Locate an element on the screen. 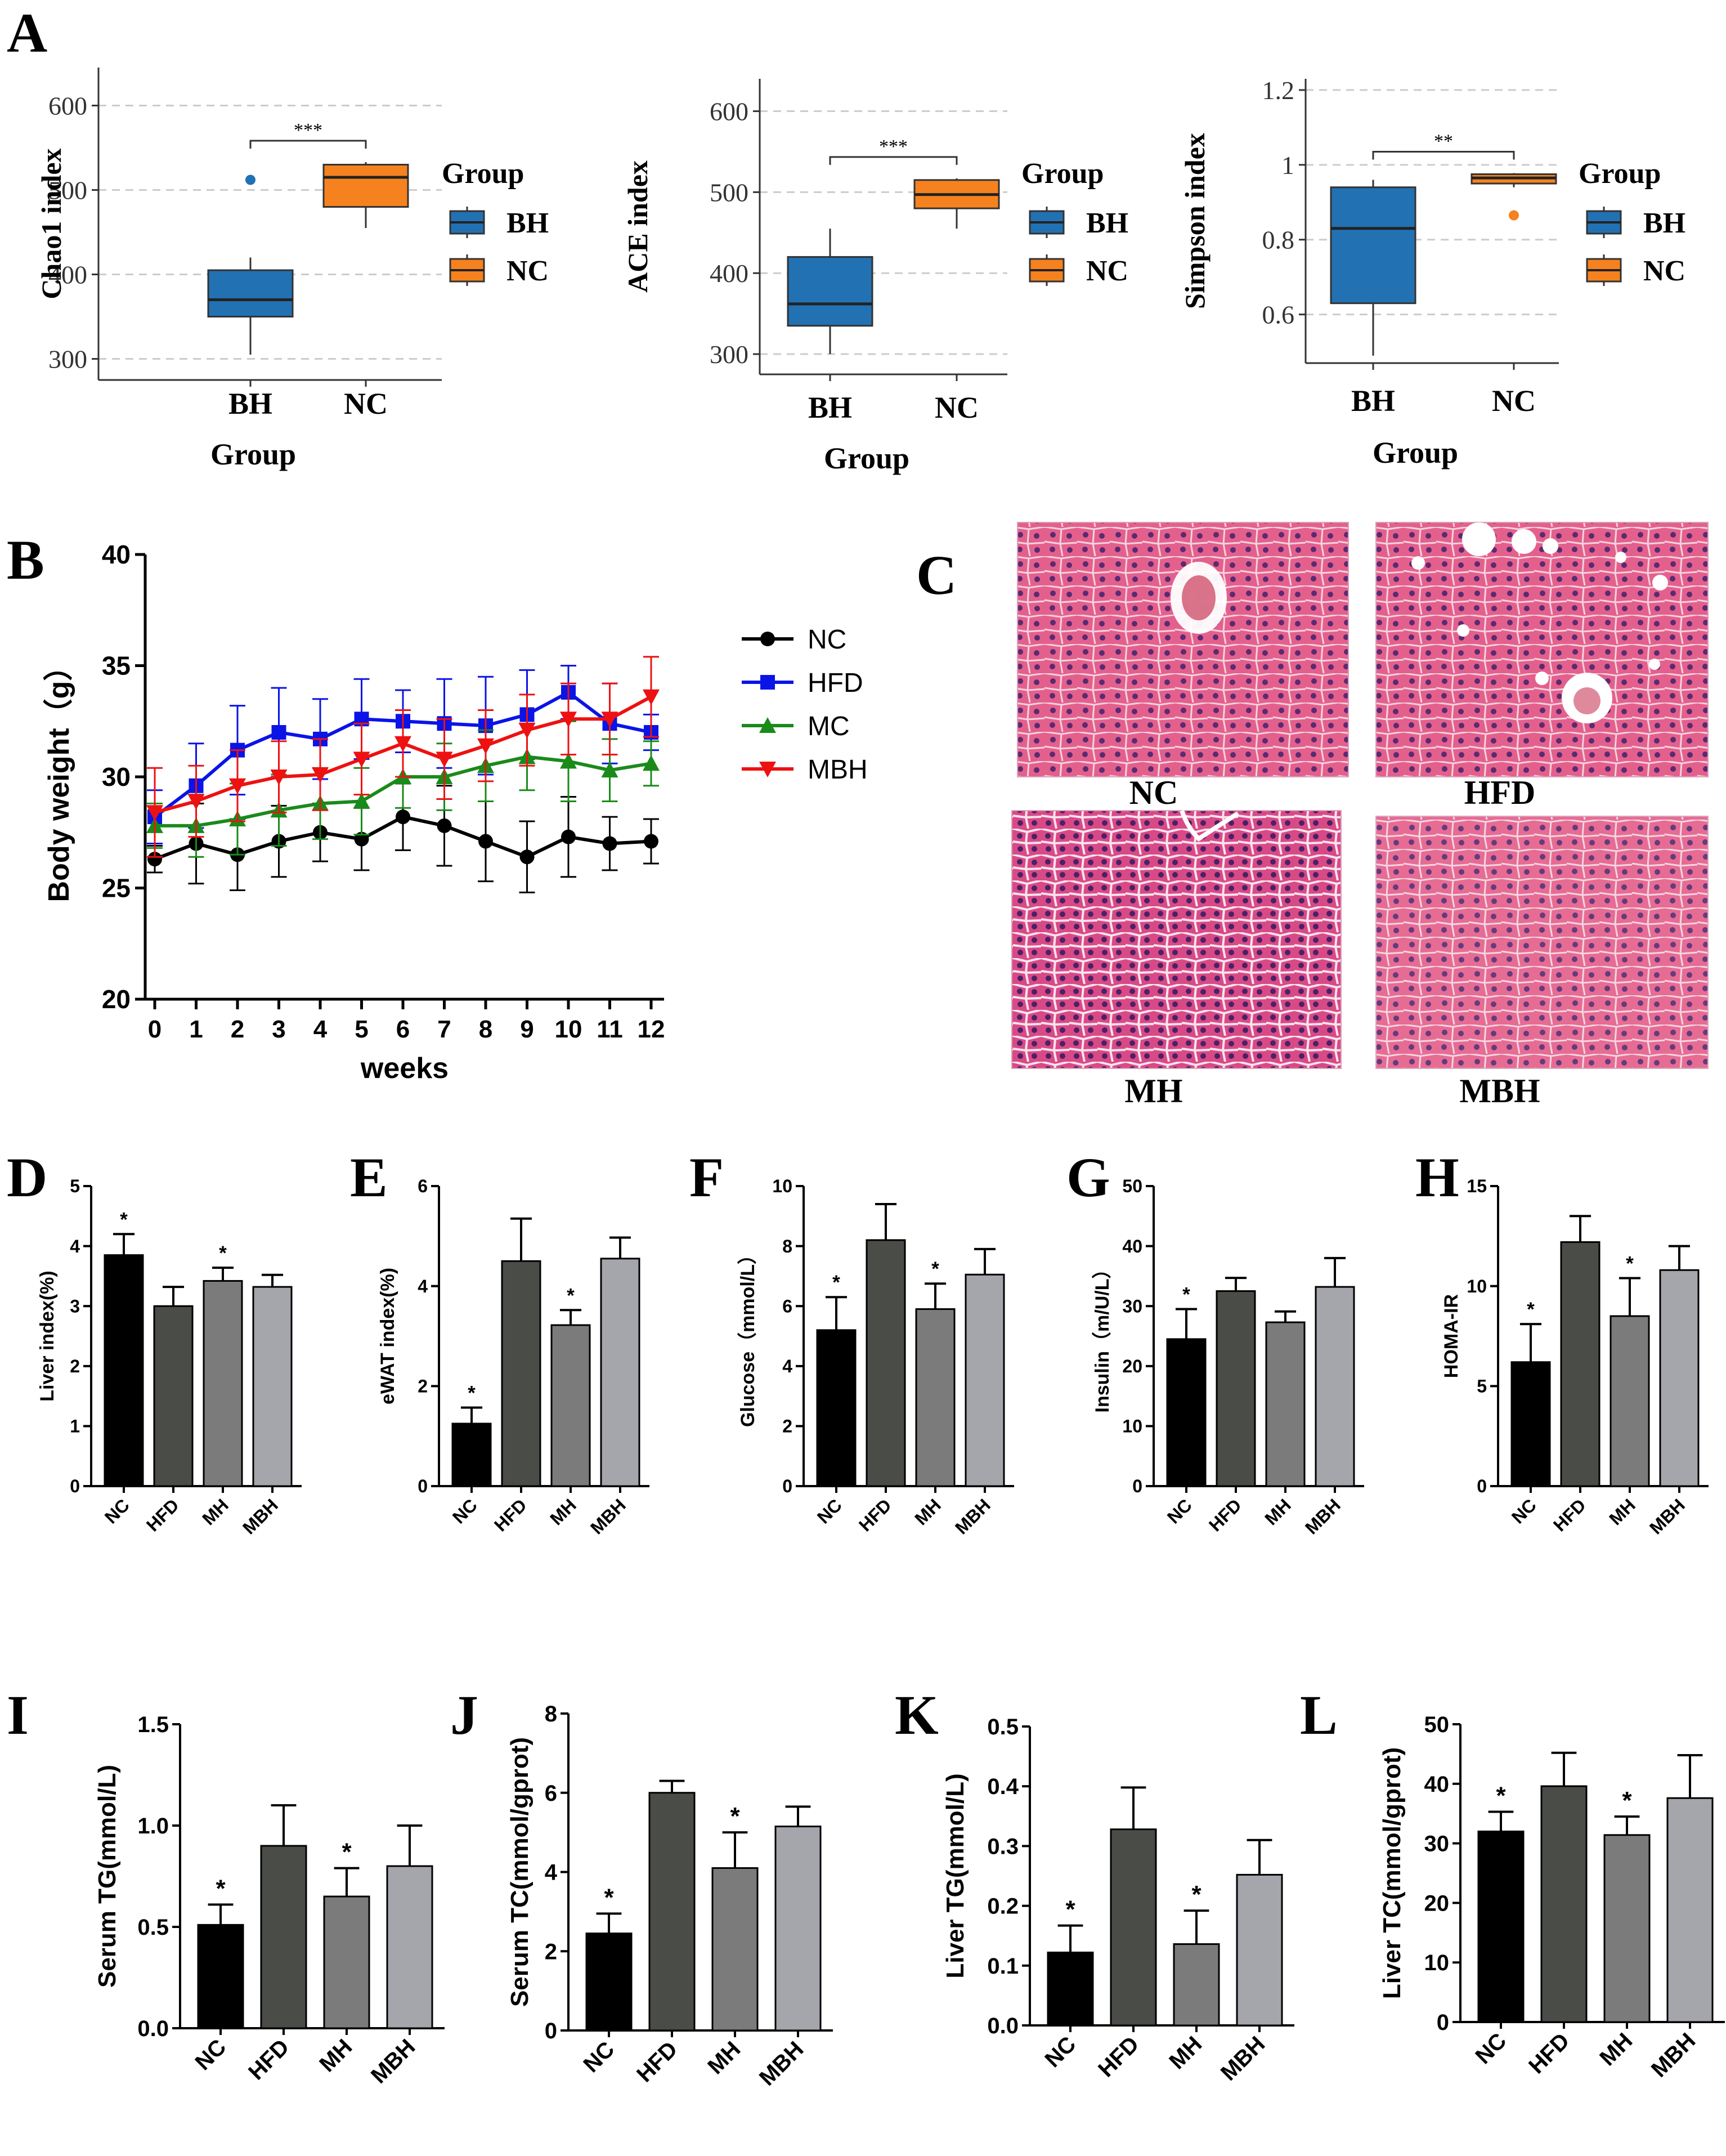 Image resolution: width=1726 pixels, height=2156 pixels. y-tick-label: 400 is located at coordinates (67, 275).